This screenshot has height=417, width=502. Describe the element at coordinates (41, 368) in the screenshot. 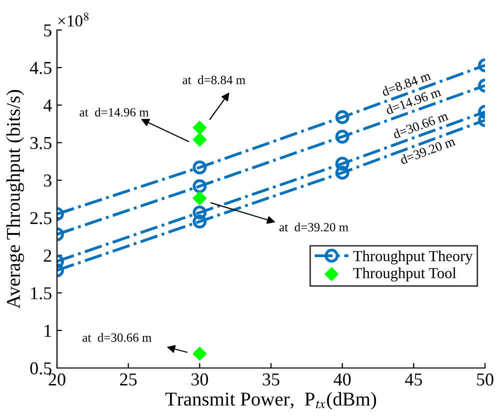

I see `y-tick-label: 0.5` at that location.